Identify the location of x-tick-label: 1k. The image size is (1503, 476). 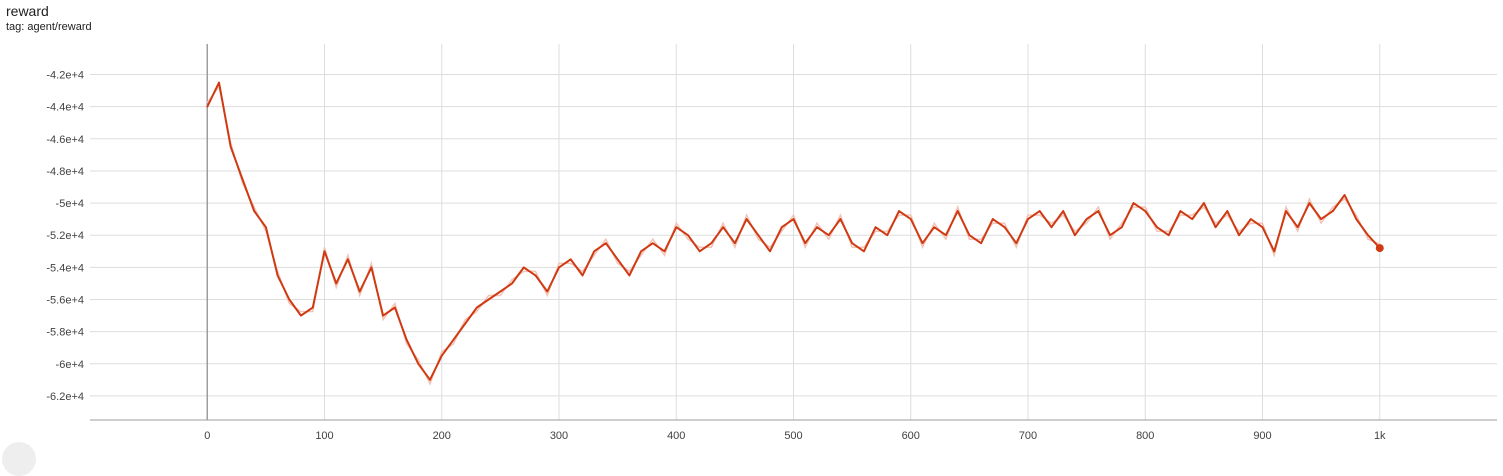
(1380, 436).